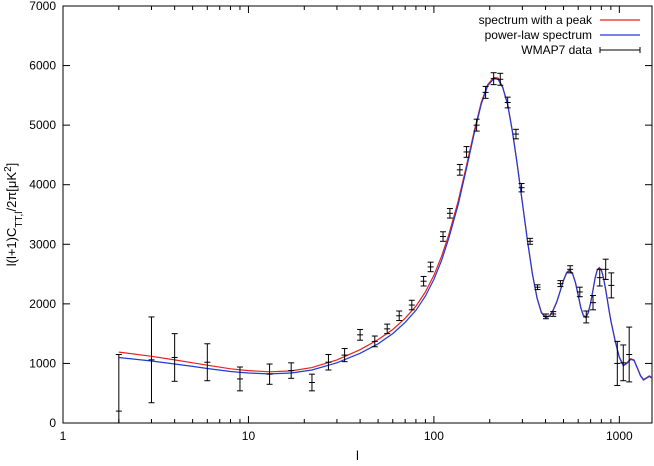 The image size is (654, 466). I want to click on x-tick-label: 1000, so click(619, 436).